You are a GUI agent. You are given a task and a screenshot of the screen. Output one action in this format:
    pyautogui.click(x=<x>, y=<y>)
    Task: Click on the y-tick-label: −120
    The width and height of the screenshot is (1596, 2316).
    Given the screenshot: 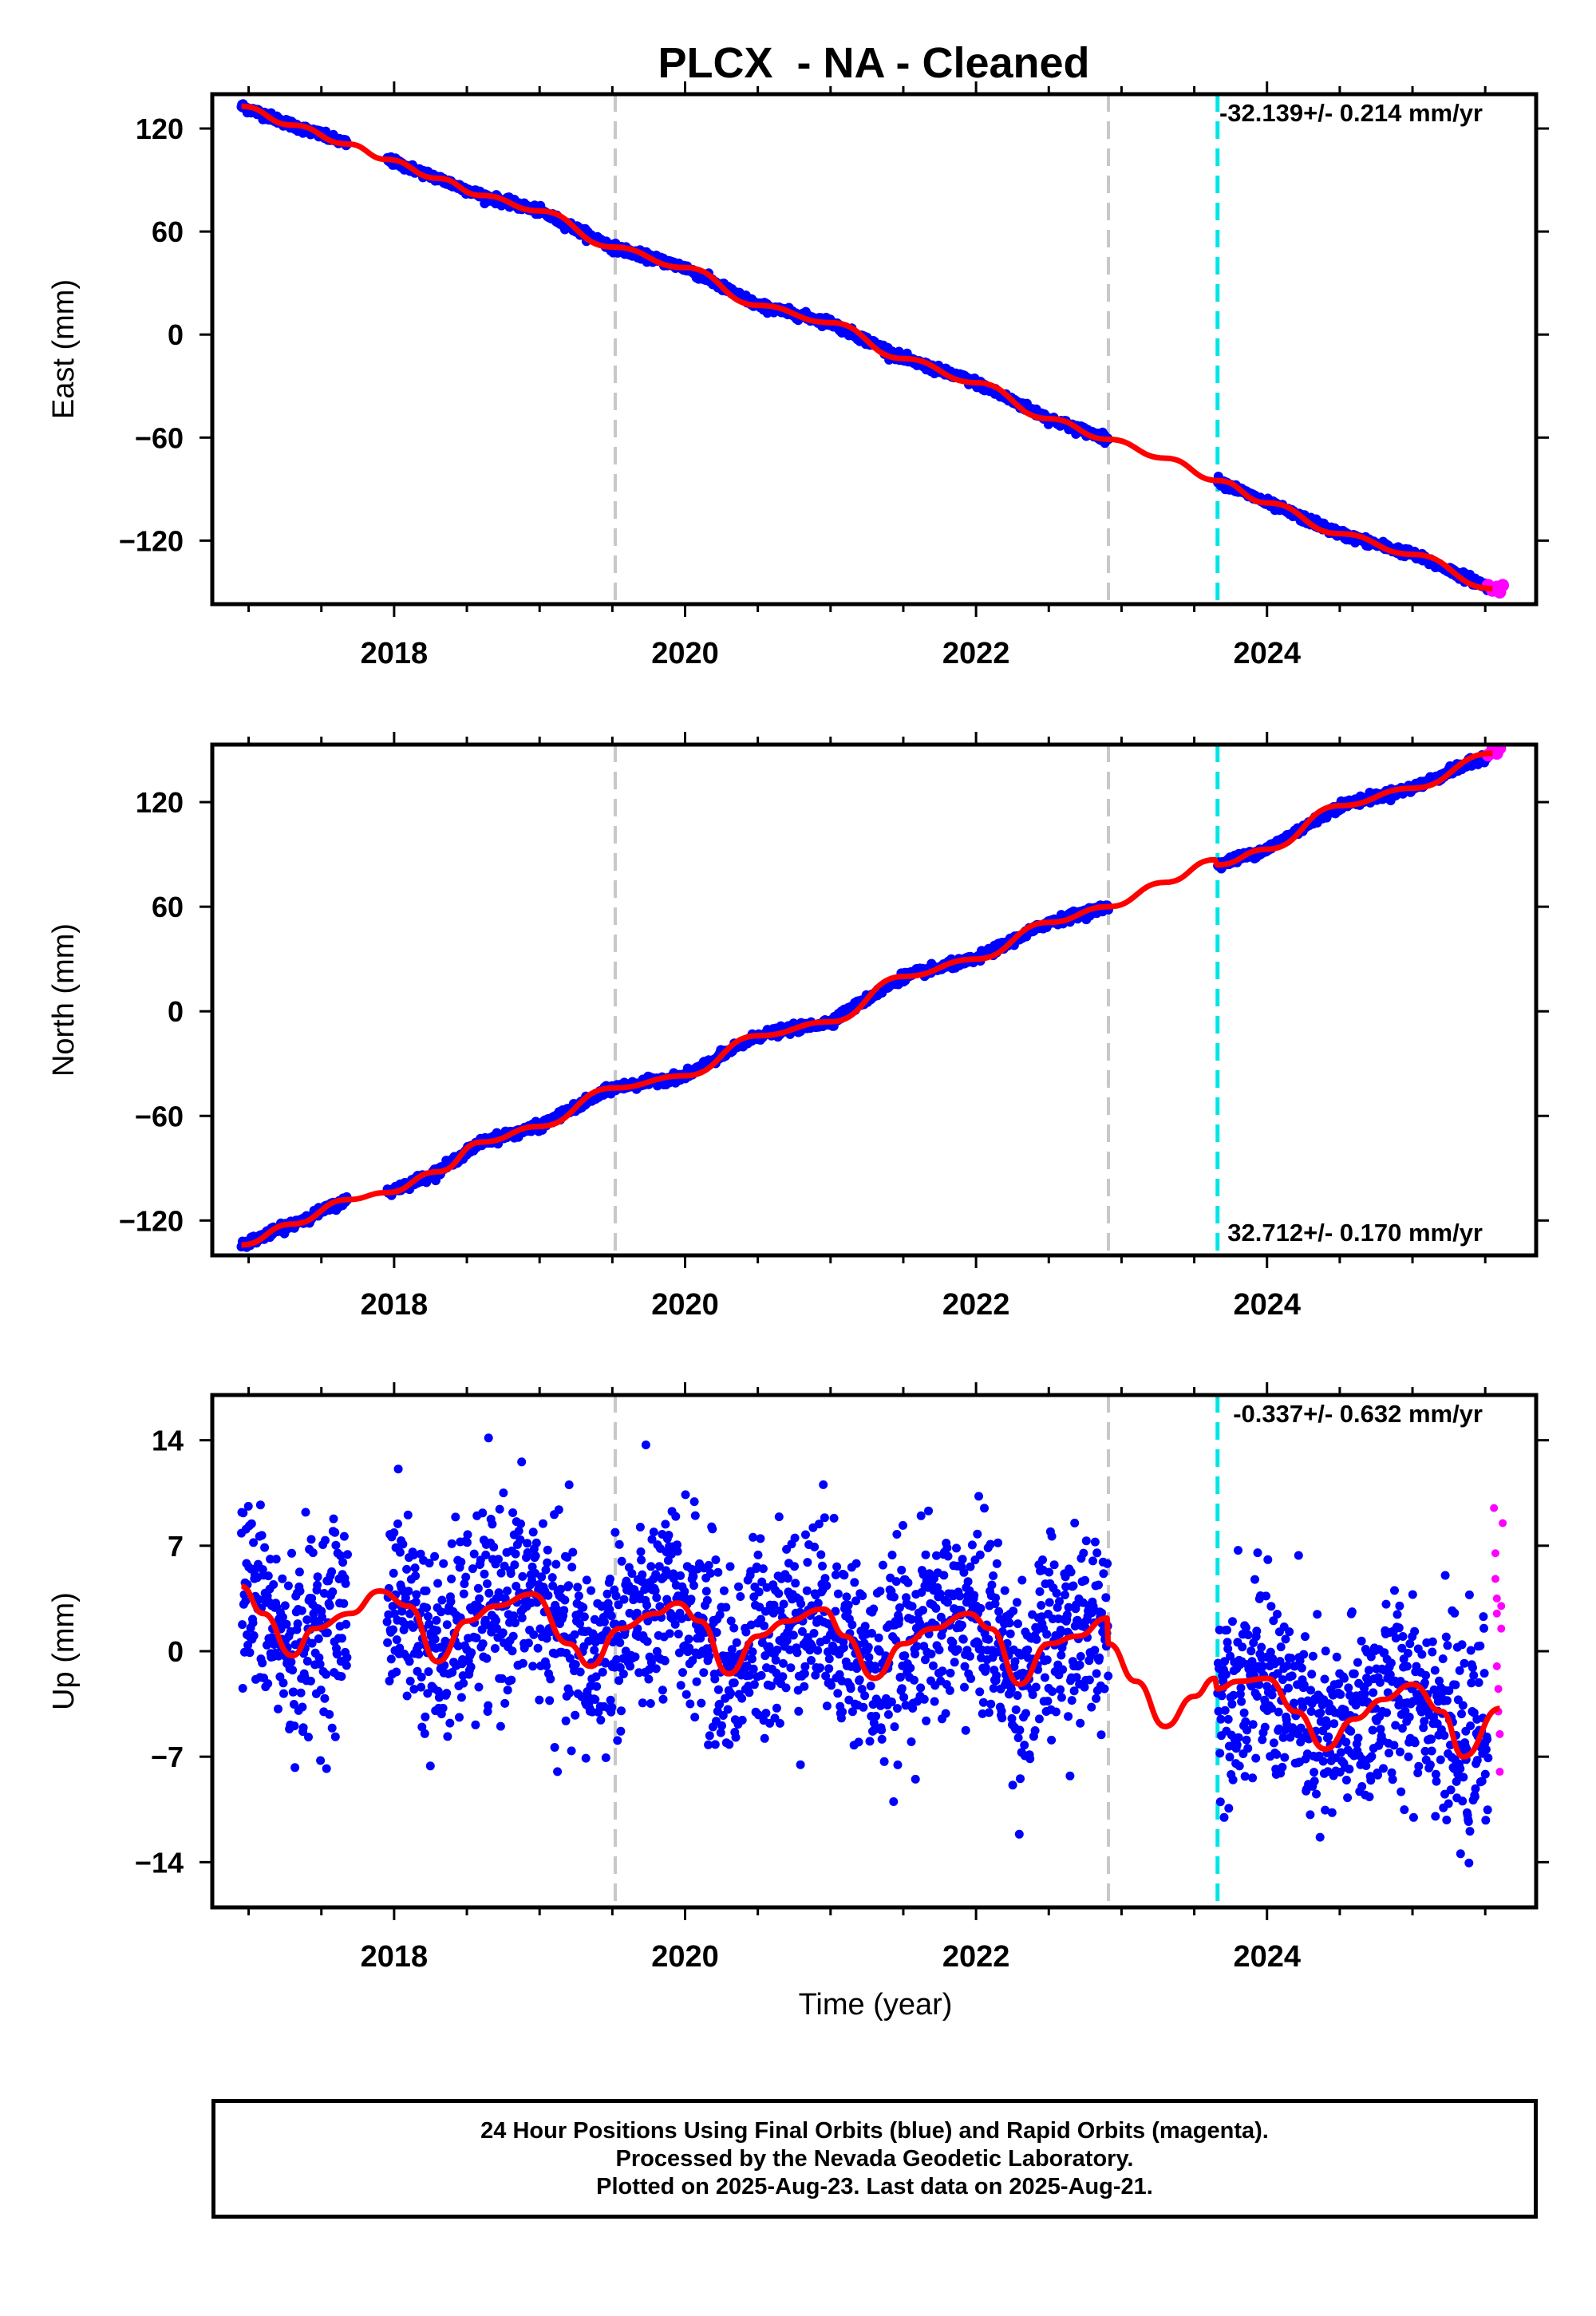 What is the action you would take?
    pyautogui.click(x=151, y=540)
    